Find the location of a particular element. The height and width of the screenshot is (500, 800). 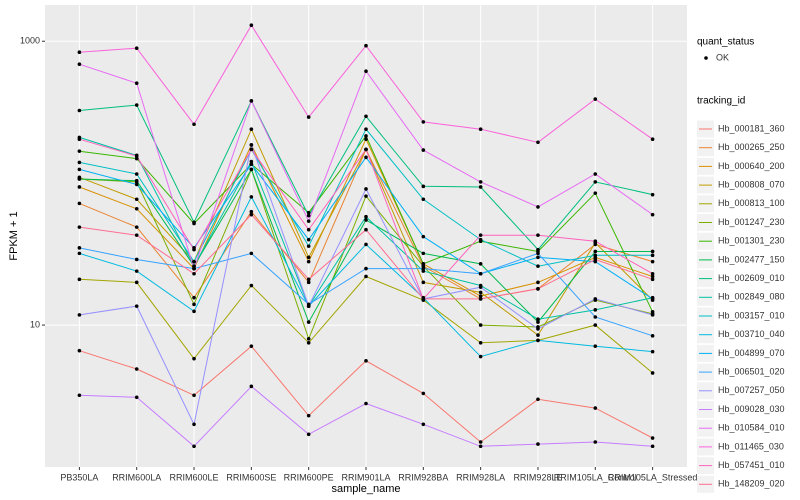

legend-label: Hb_057451_010 is located at coordinates (751, 465).